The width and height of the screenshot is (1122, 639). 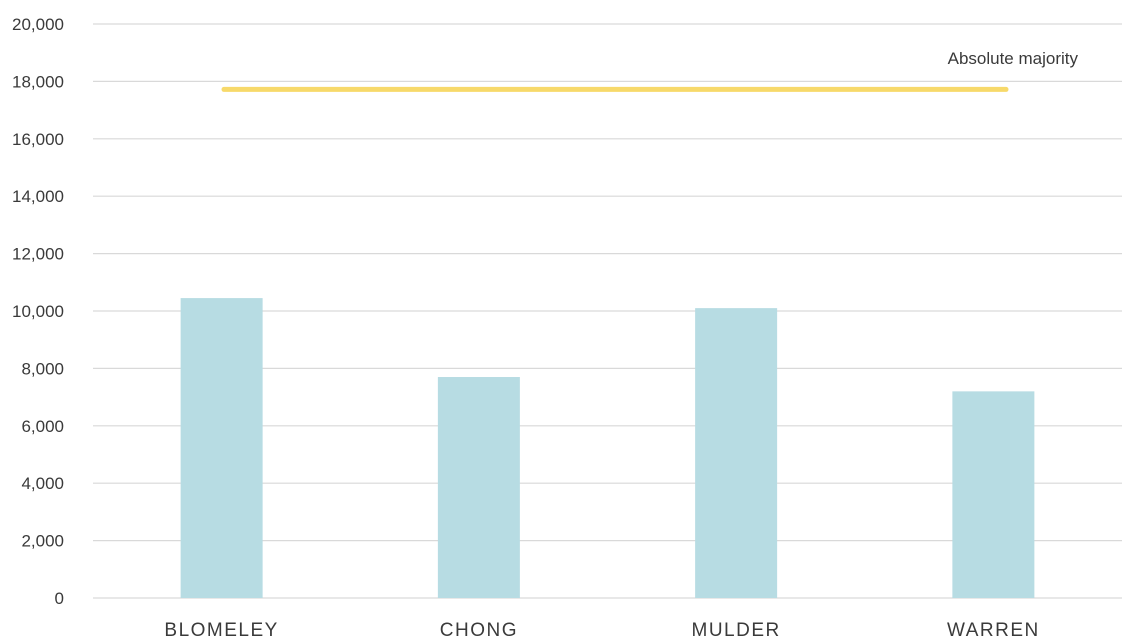 I want to click on y-tick-label: 10,000, so click(x=38, y=311).